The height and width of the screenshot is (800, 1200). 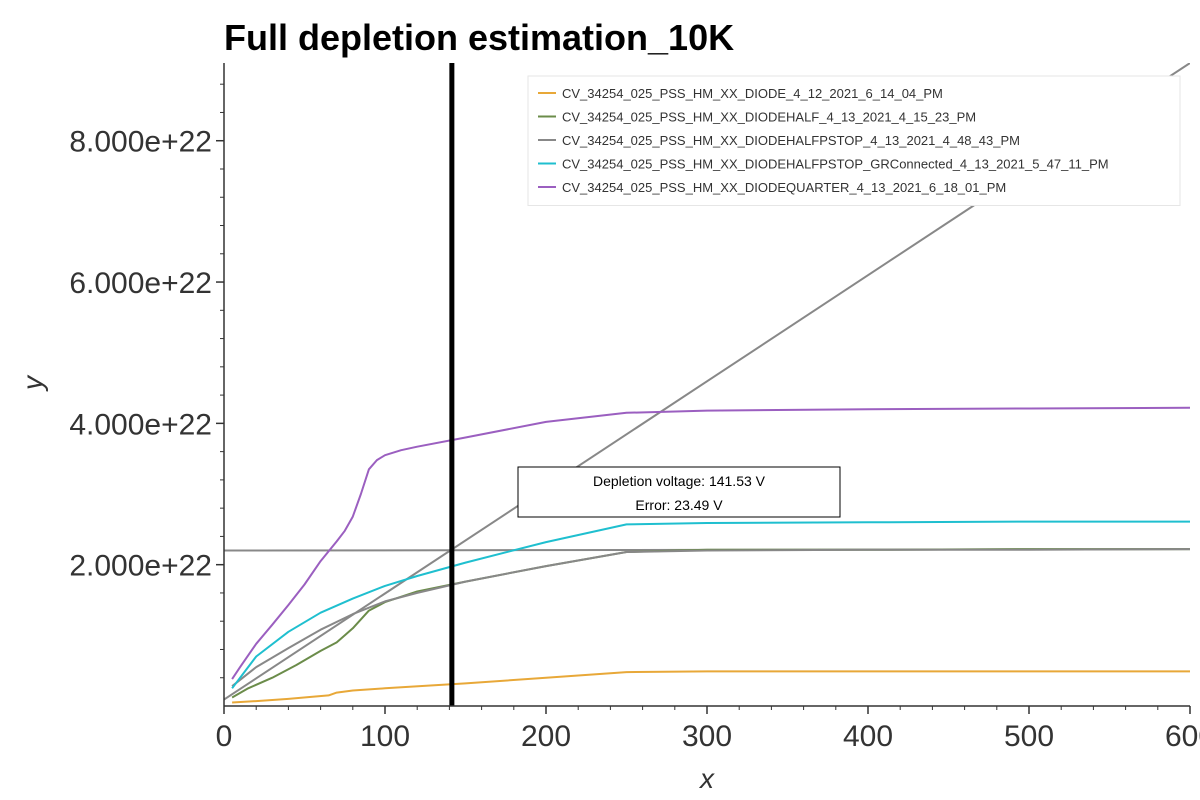 What do you see at coordinates (1029, 736) in the screenshot?
I see `x-tick-label: 500` at bounding box center [1029, 736].